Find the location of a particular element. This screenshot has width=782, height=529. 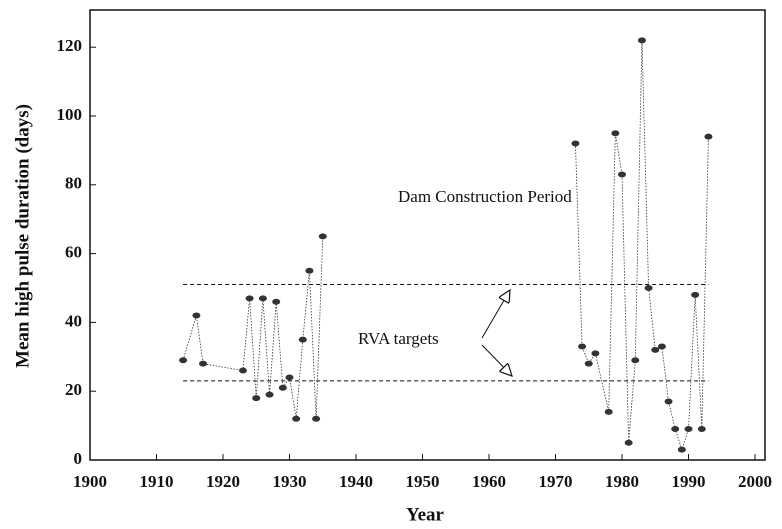

y-tick-label: 20 is located at coordinates (73, 389).